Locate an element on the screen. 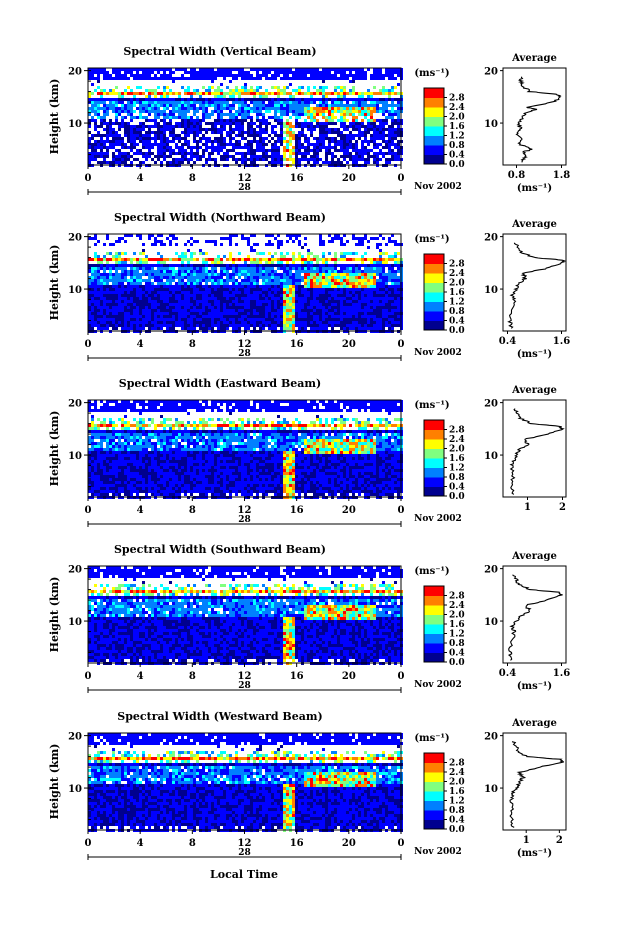 The width and height of the screenshot is (624, 929). average-x-tick-label: 0.4 is located at coordinates (507, 341).